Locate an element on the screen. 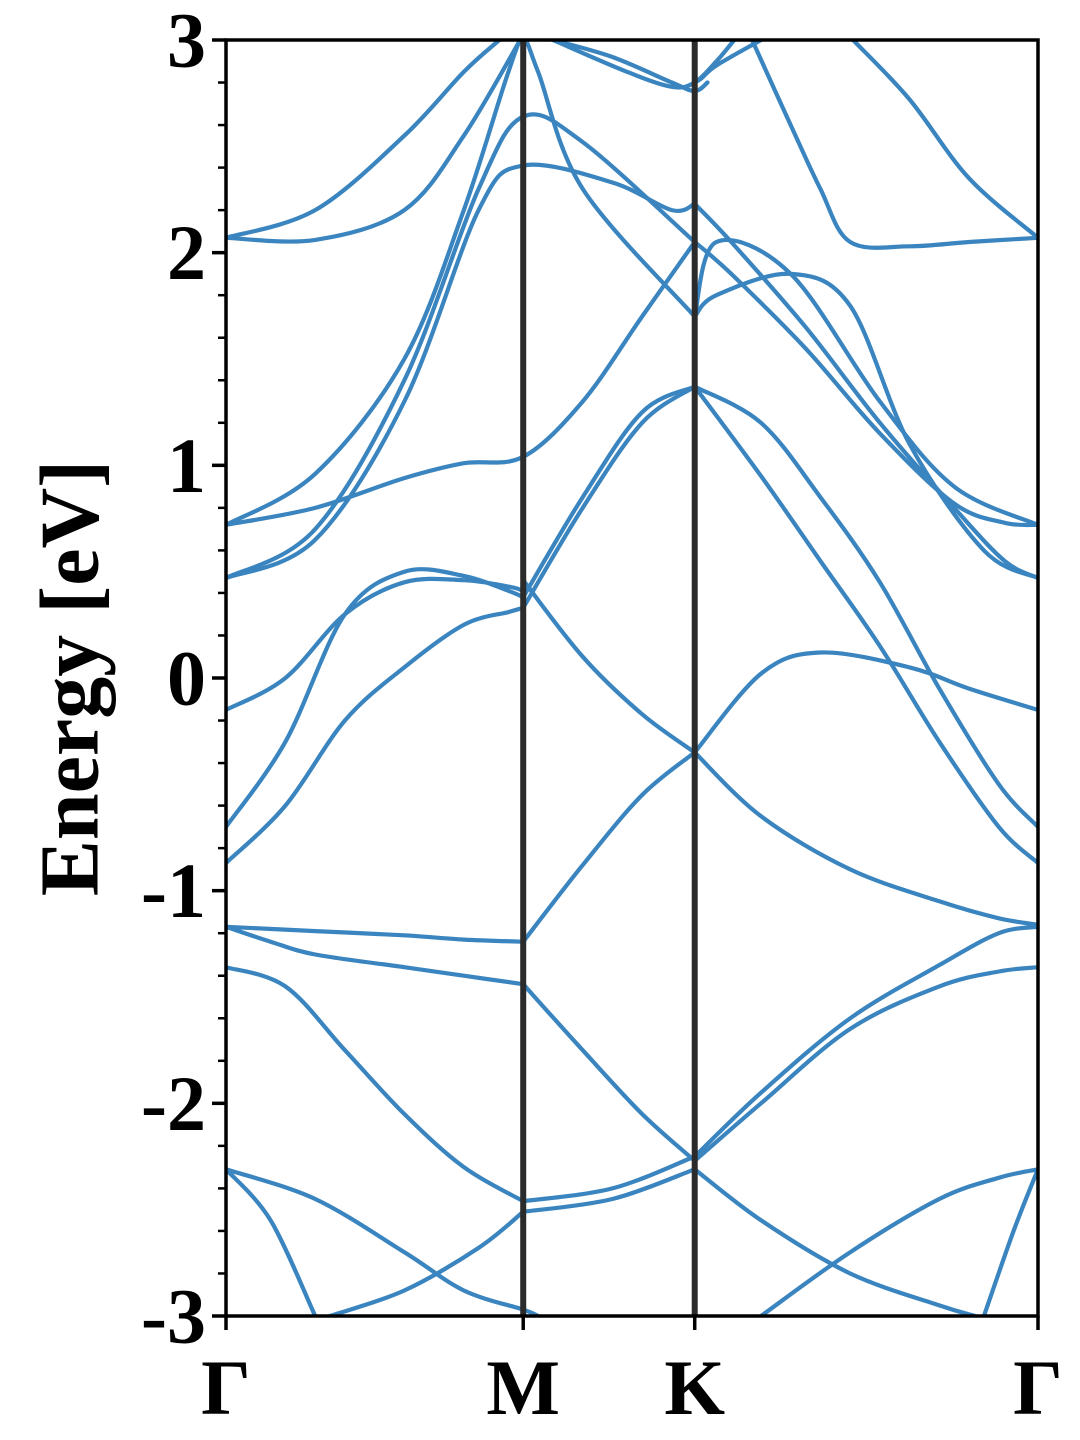 This screenshot has height=1440, width=1080. x-tick-label-M: M is located at coordinates (523, 1387).